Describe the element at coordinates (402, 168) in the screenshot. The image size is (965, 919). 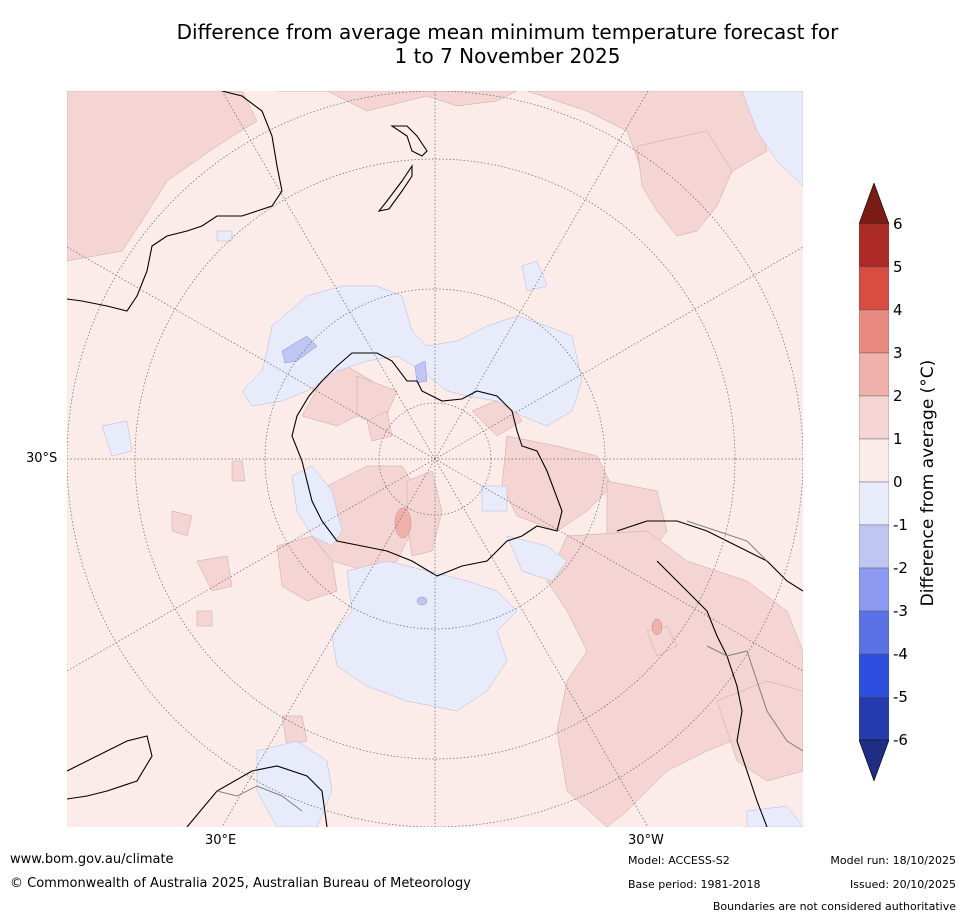
I see `new-zealand-coastline` at that location.